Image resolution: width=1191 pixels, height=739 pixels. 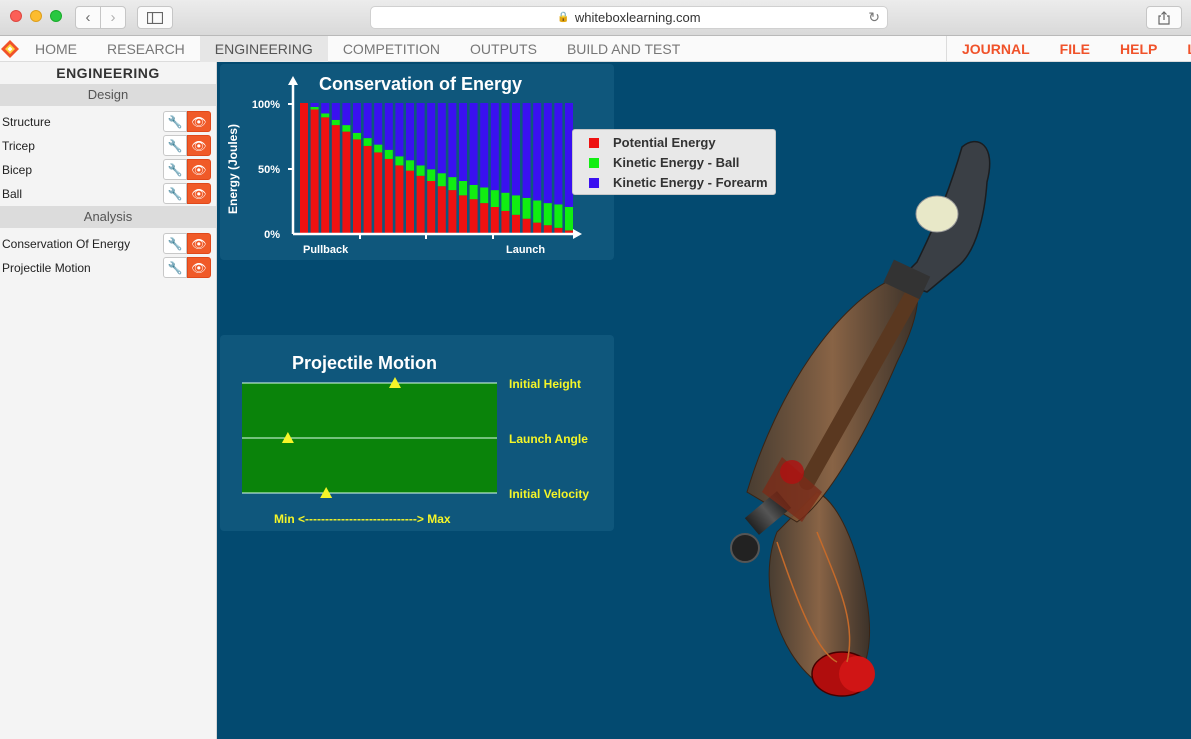 What do you see at coordinates (266, 105) in the screenshot?
I see `y-tick-100: 100%` at bounding box center [266, 105].